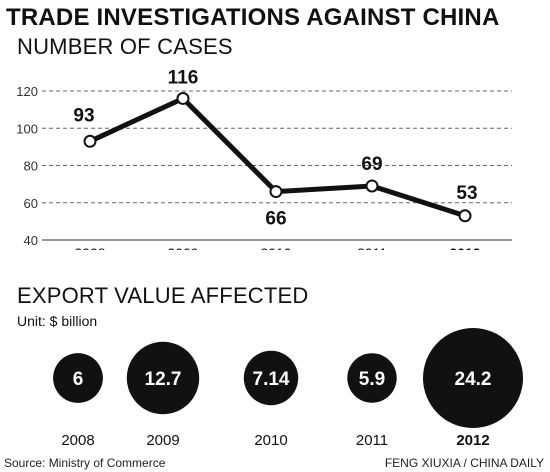  I want to click on source-note: Source: Ministry of Commerce, so click(84, 463).